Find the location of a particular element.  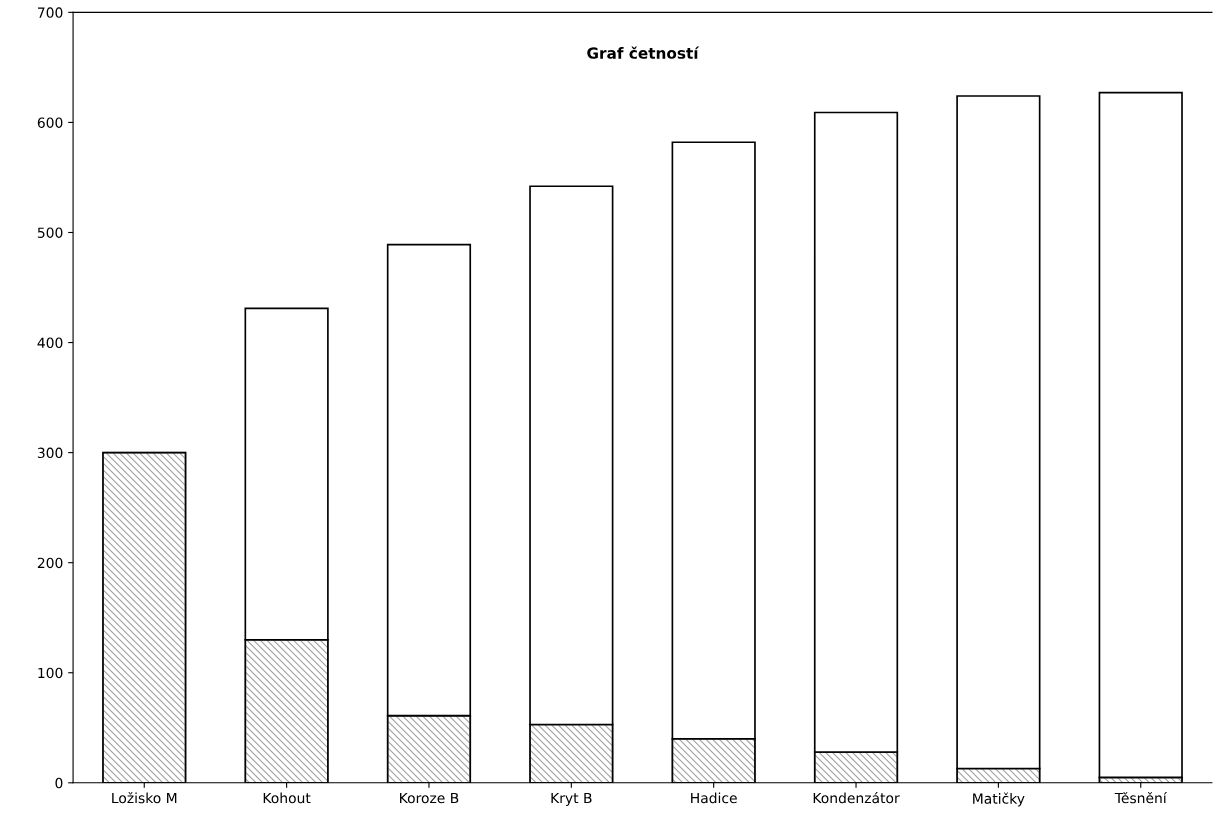

x-tick-label: Matičky is located at coordinates (999, 799).